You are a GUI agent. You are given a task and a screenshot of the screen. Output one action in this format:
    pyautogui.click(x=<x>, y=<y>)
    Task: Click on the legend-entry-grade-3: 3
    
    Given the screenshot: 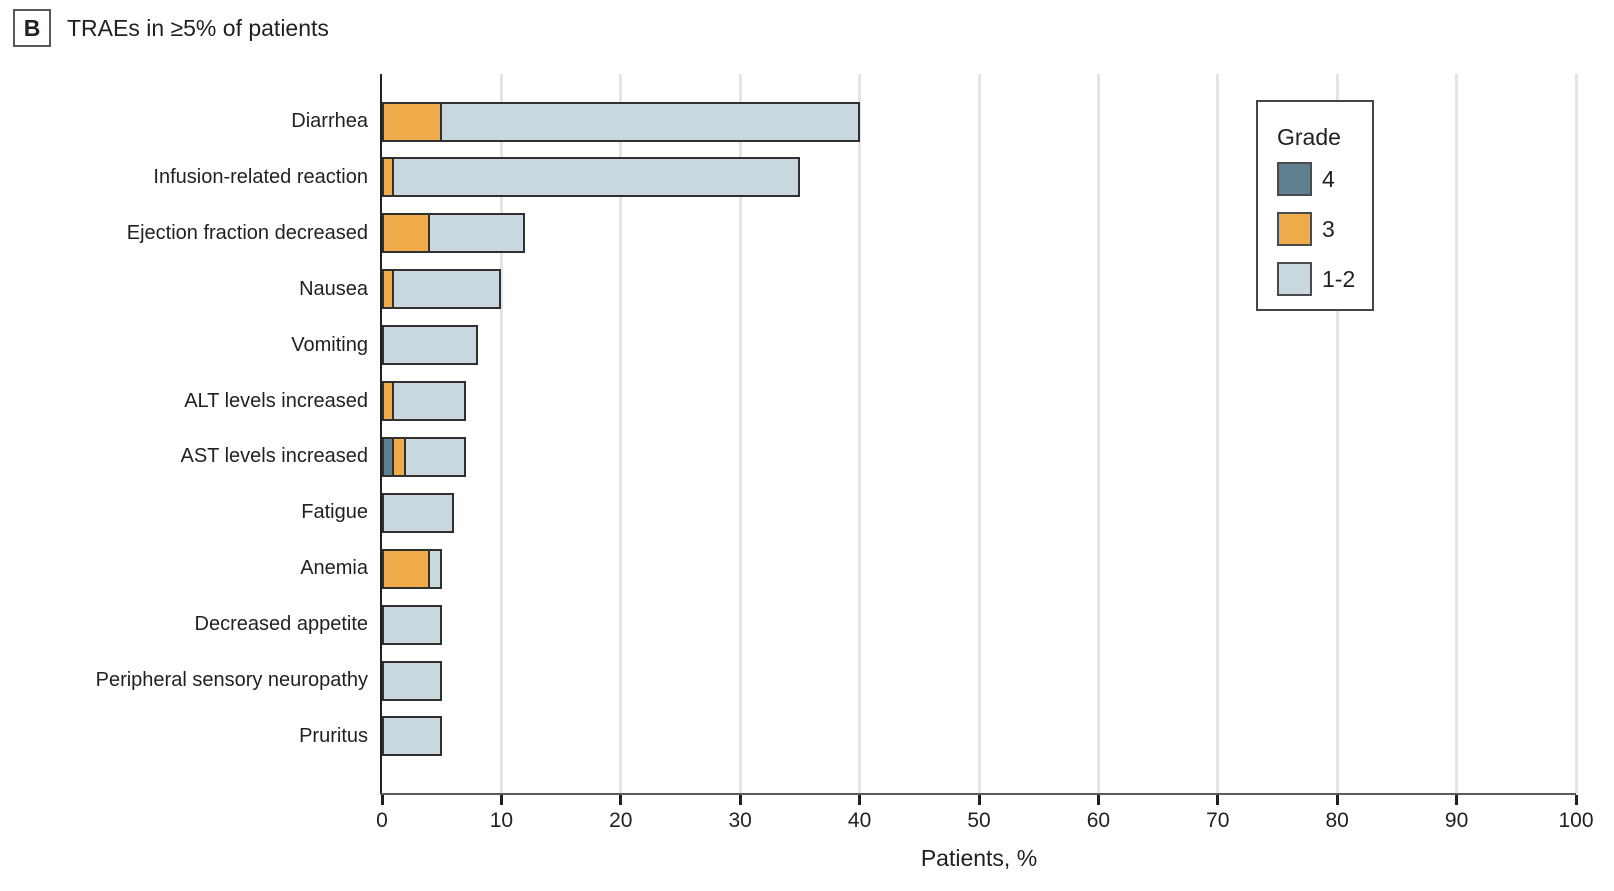 What is the action you would take?
    pyautogui.click(x=1306, y=229)
    